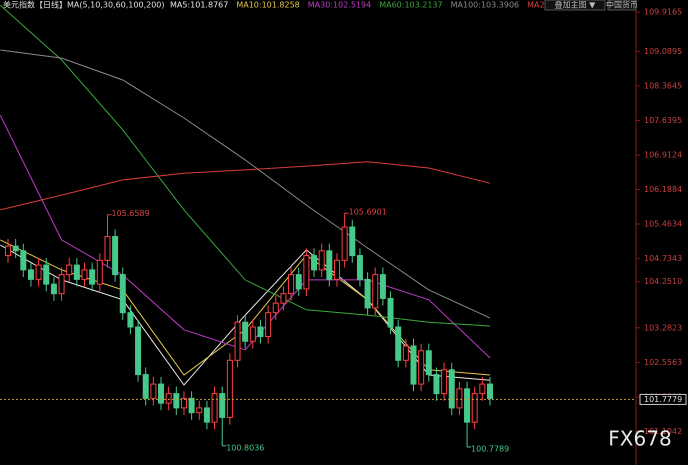  What do you see at coordinates (485, 5) in the screenshot?
I see `legend-entry: MA100:103.3906` at bounding box center [485, 5].